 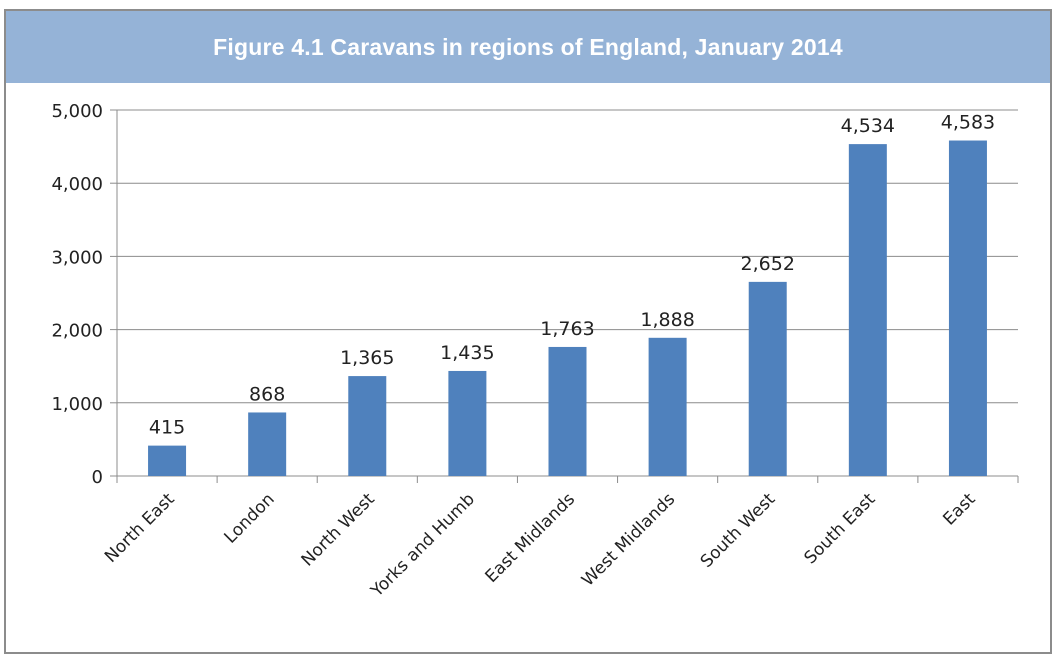 What do you see at coordinates (531, 538) in the screenshot?
I see `category-label: East Midlands` at bounding box center [531, 538].